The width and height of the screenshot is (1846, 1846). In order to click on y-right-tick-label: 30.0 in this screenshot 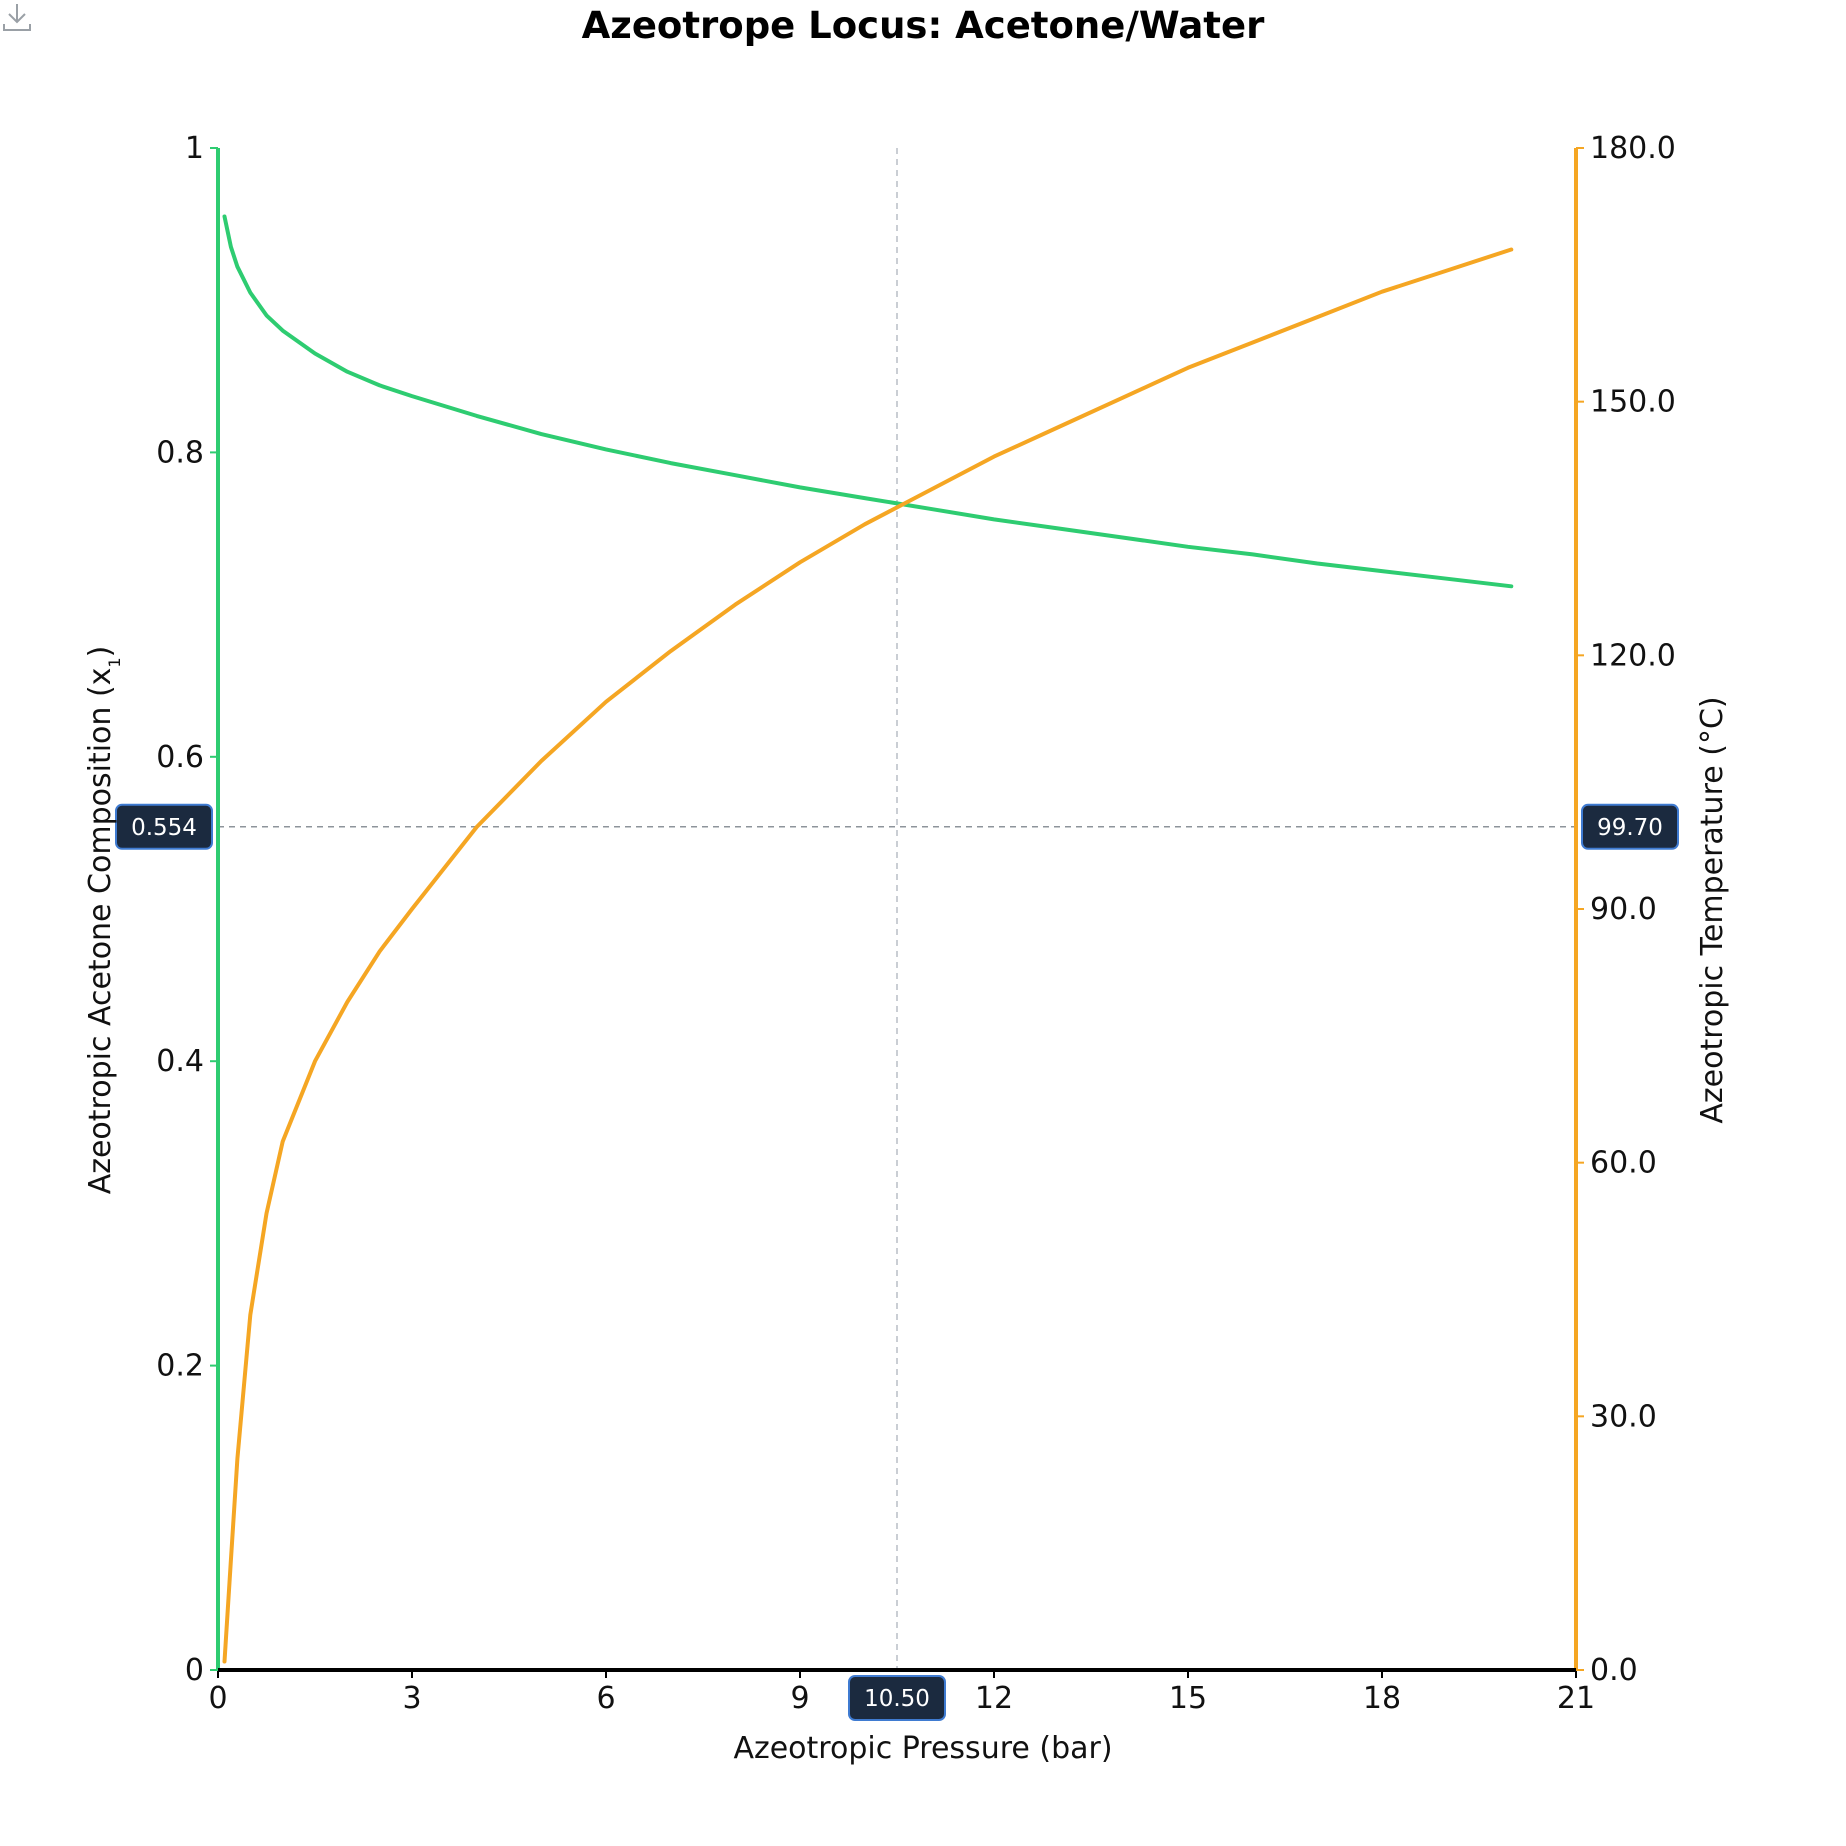, I will do `click(1623, 1416)`.